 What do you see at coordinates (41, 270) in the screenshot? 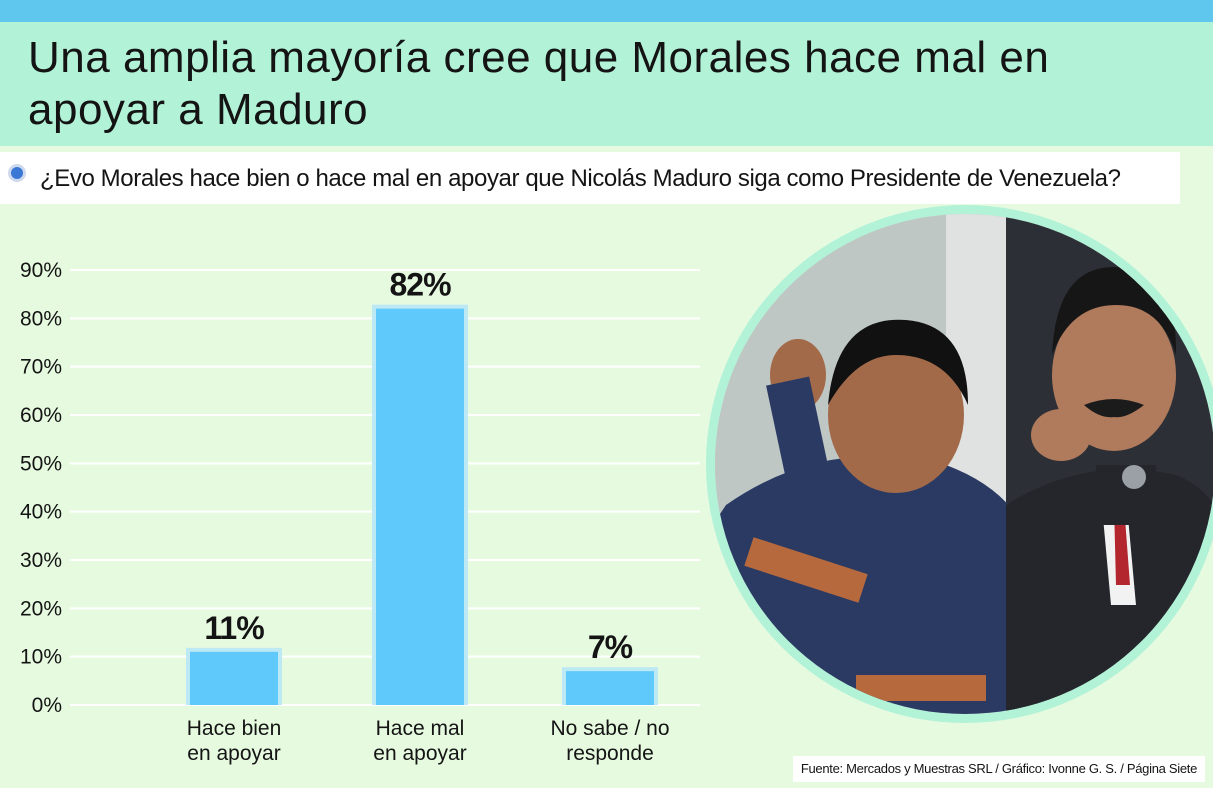
I see `y-tick-label: 90%` at bounding box center [41, 270].